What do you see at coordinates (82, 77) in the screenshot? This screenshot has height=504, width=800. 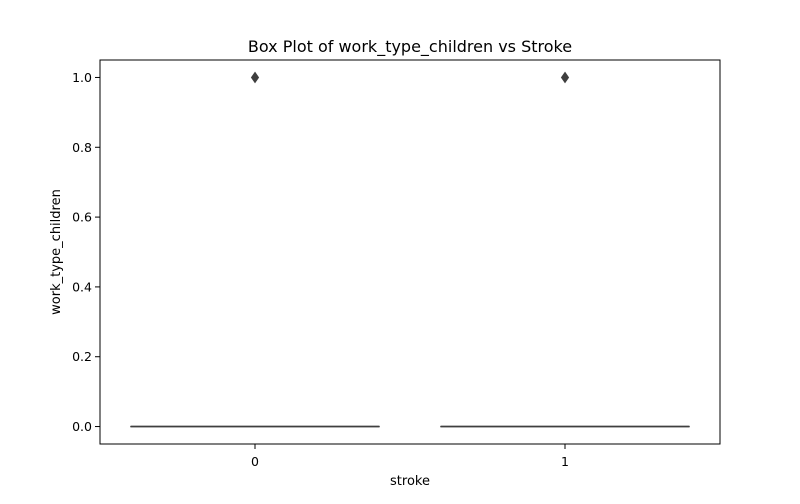 I see `y-tick-label: 1.0` at bounding box center [82, 77].